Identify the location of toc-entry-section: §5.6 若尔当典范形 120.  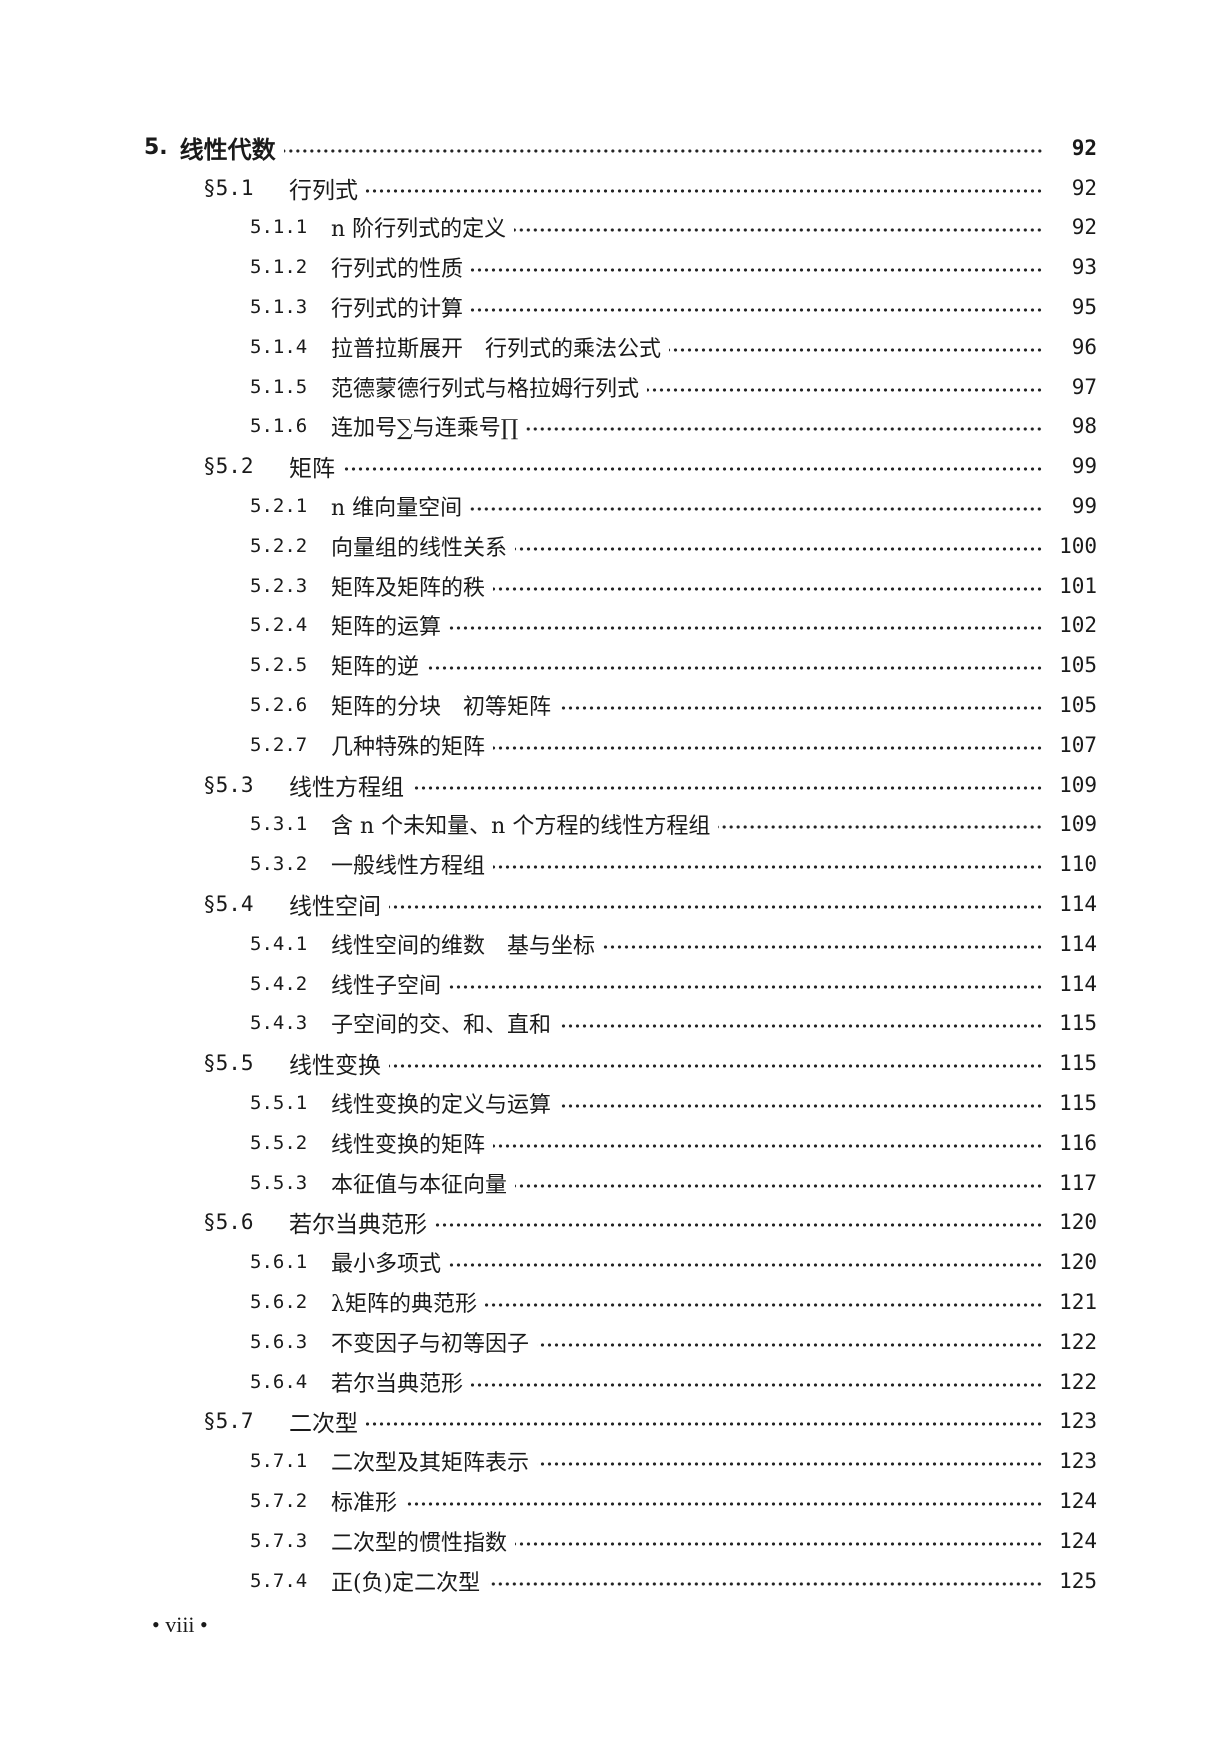
(605, 1223).